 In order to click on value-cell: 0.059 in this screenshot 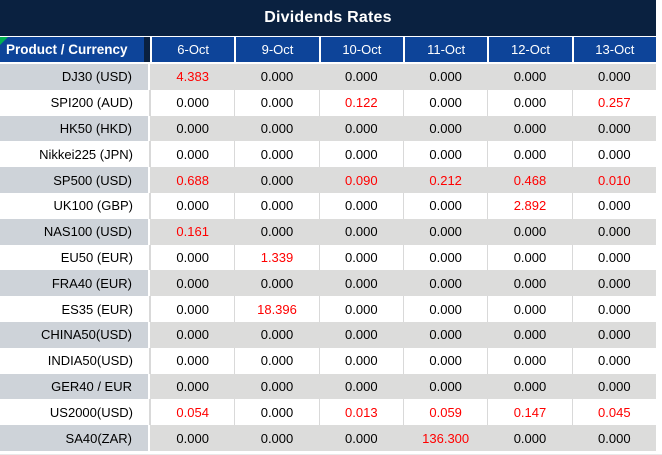, I will do `click(444, 412)`.